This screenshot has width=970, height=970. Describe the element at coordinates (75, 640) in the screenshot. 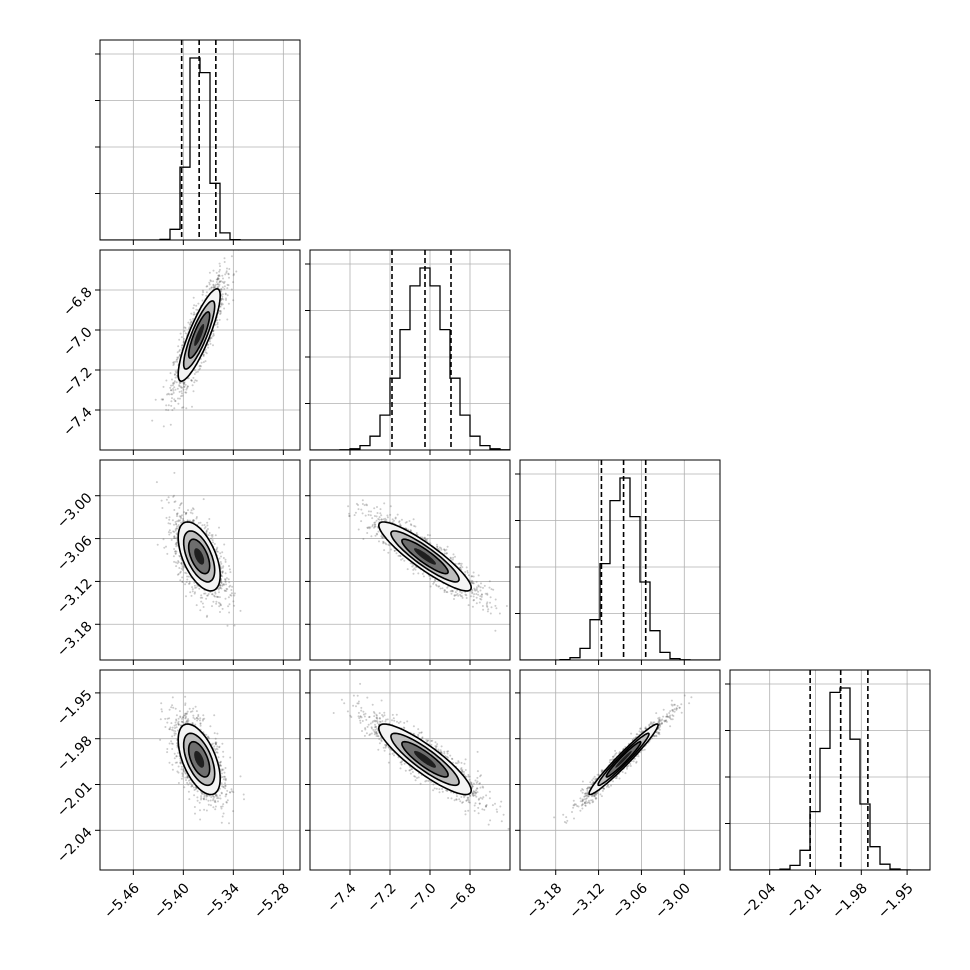

I see `y-tick-label: −3.18` at that location.